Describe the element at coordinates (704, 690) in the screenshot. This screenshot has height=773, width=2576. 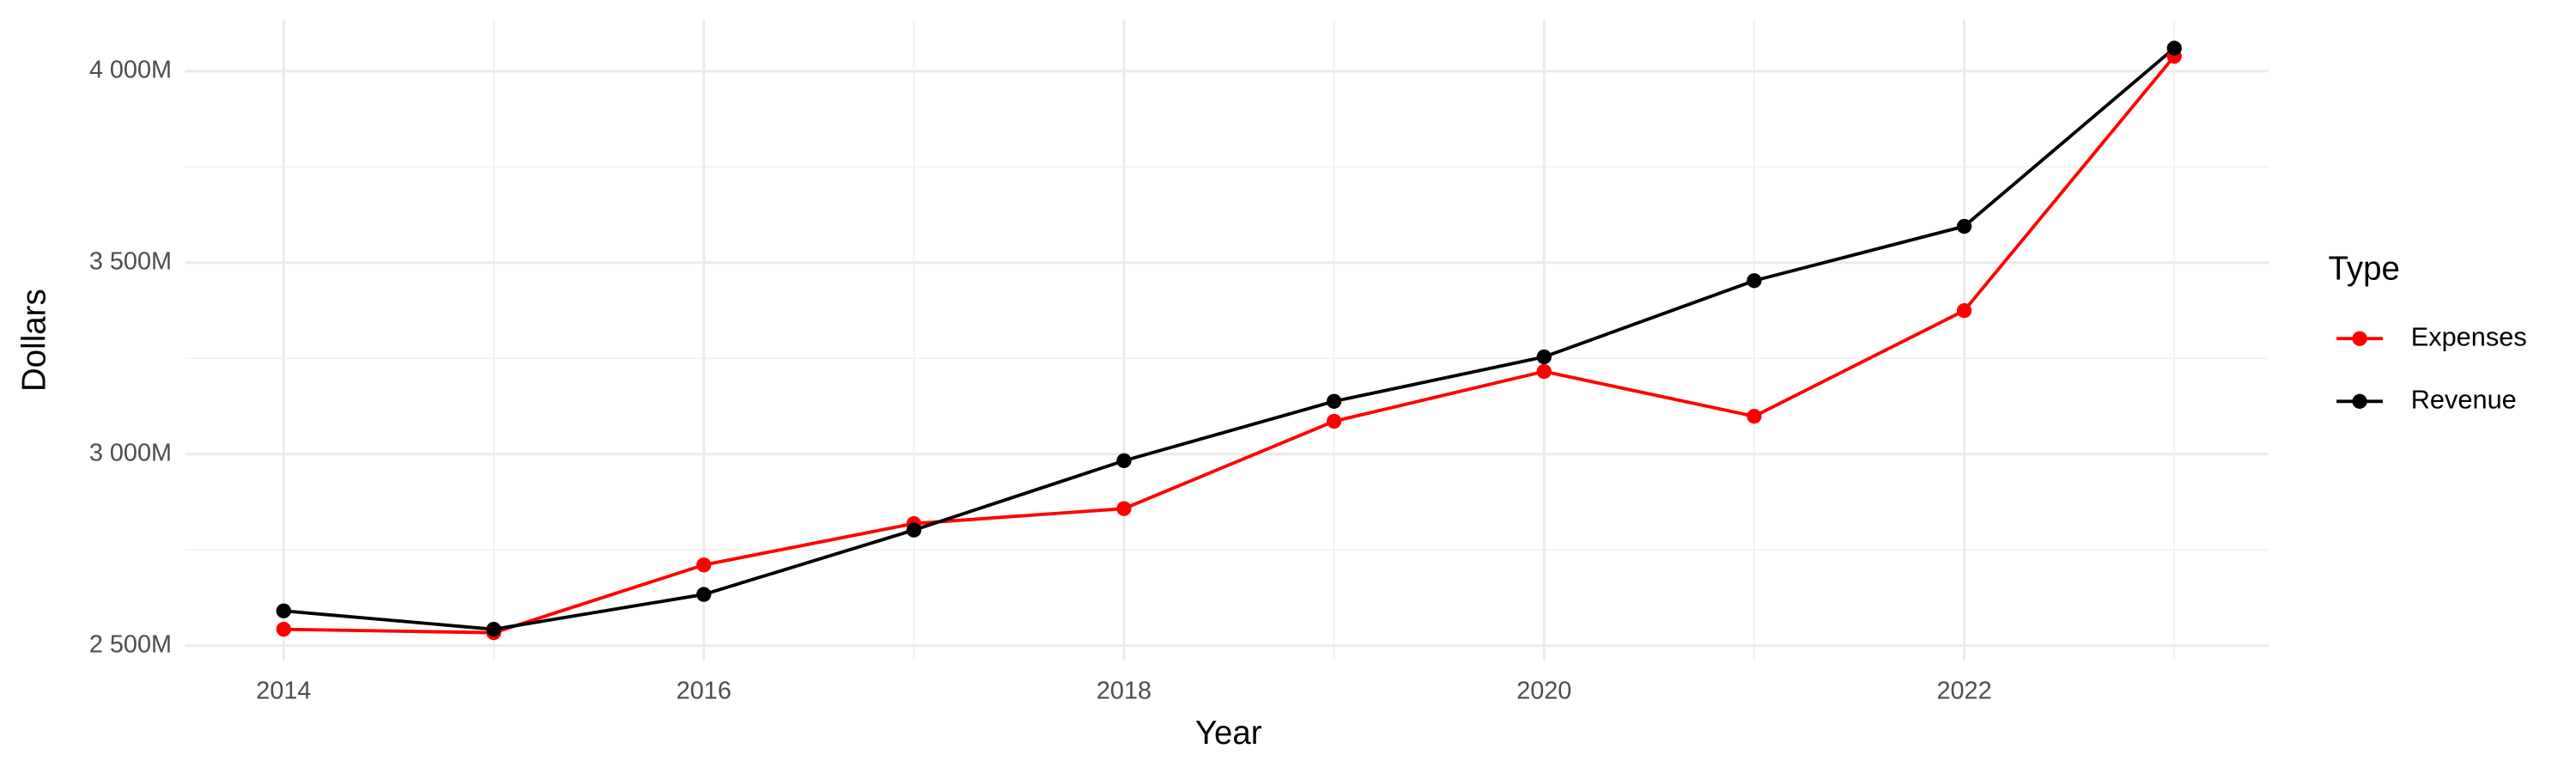
I see `x-tick-label: 2016` at that location.